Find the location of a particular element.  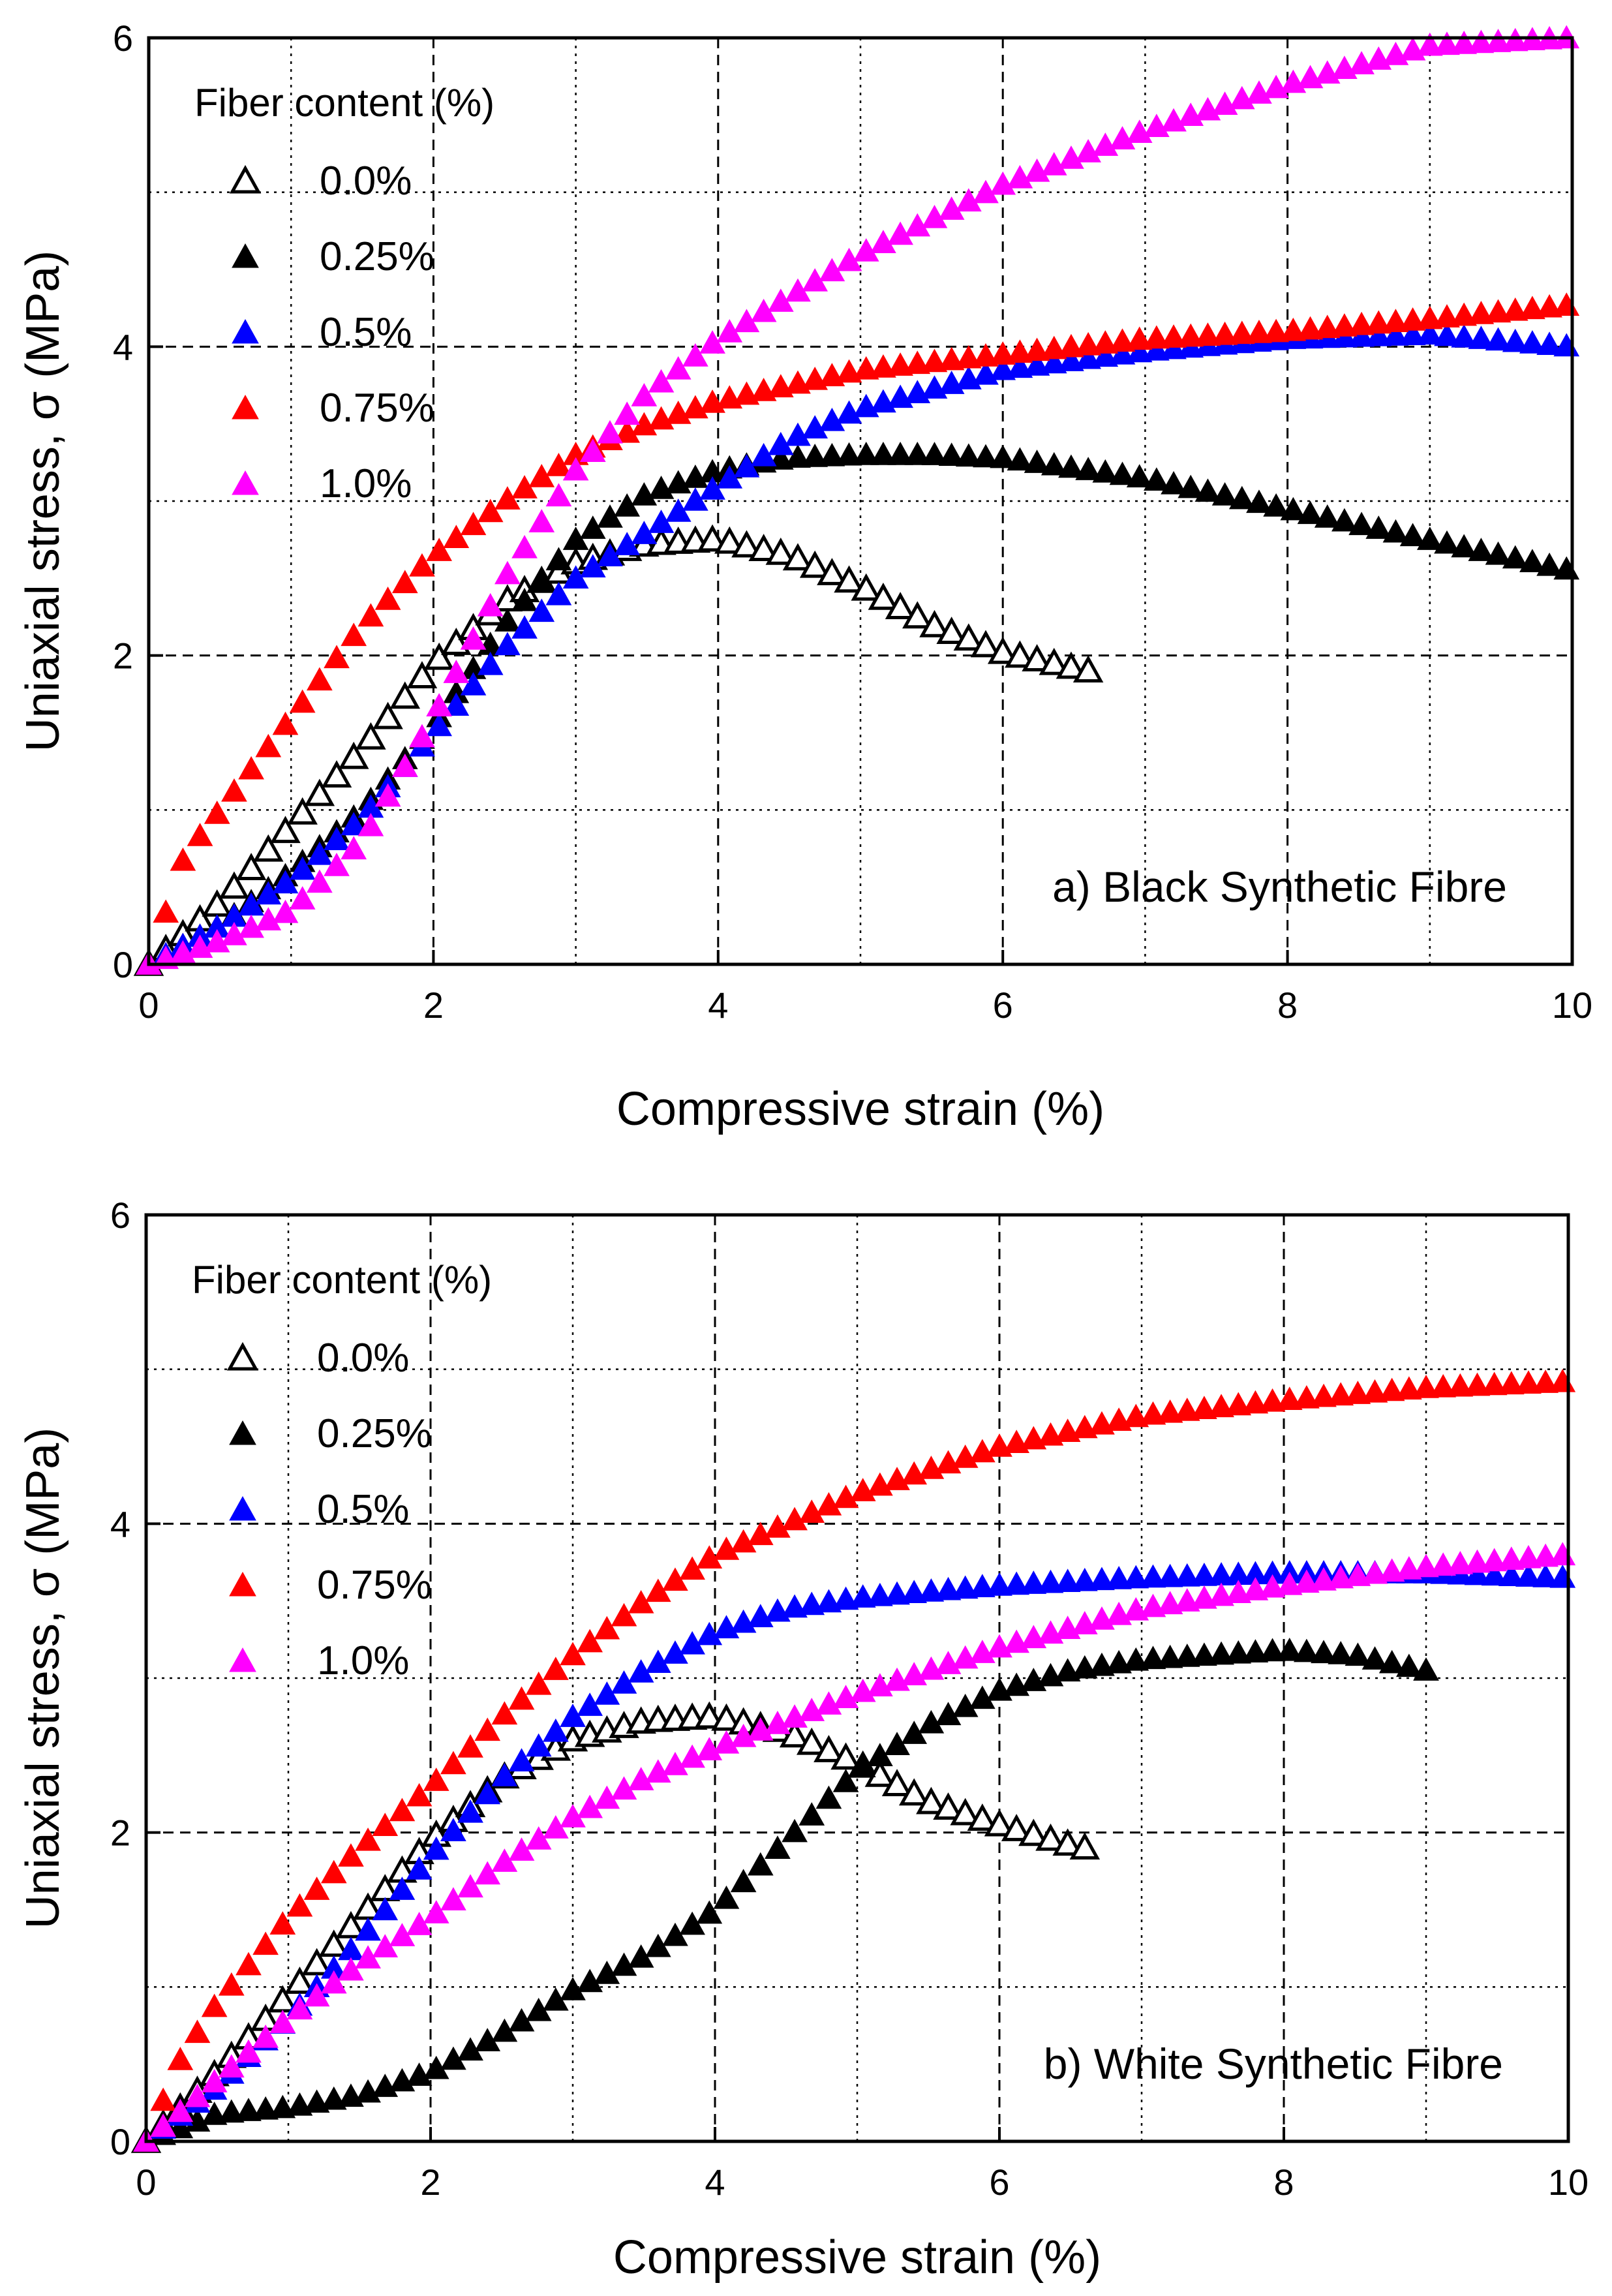

x-axis-title: Compressive strain (%) is located at coordinates (860, 1109).